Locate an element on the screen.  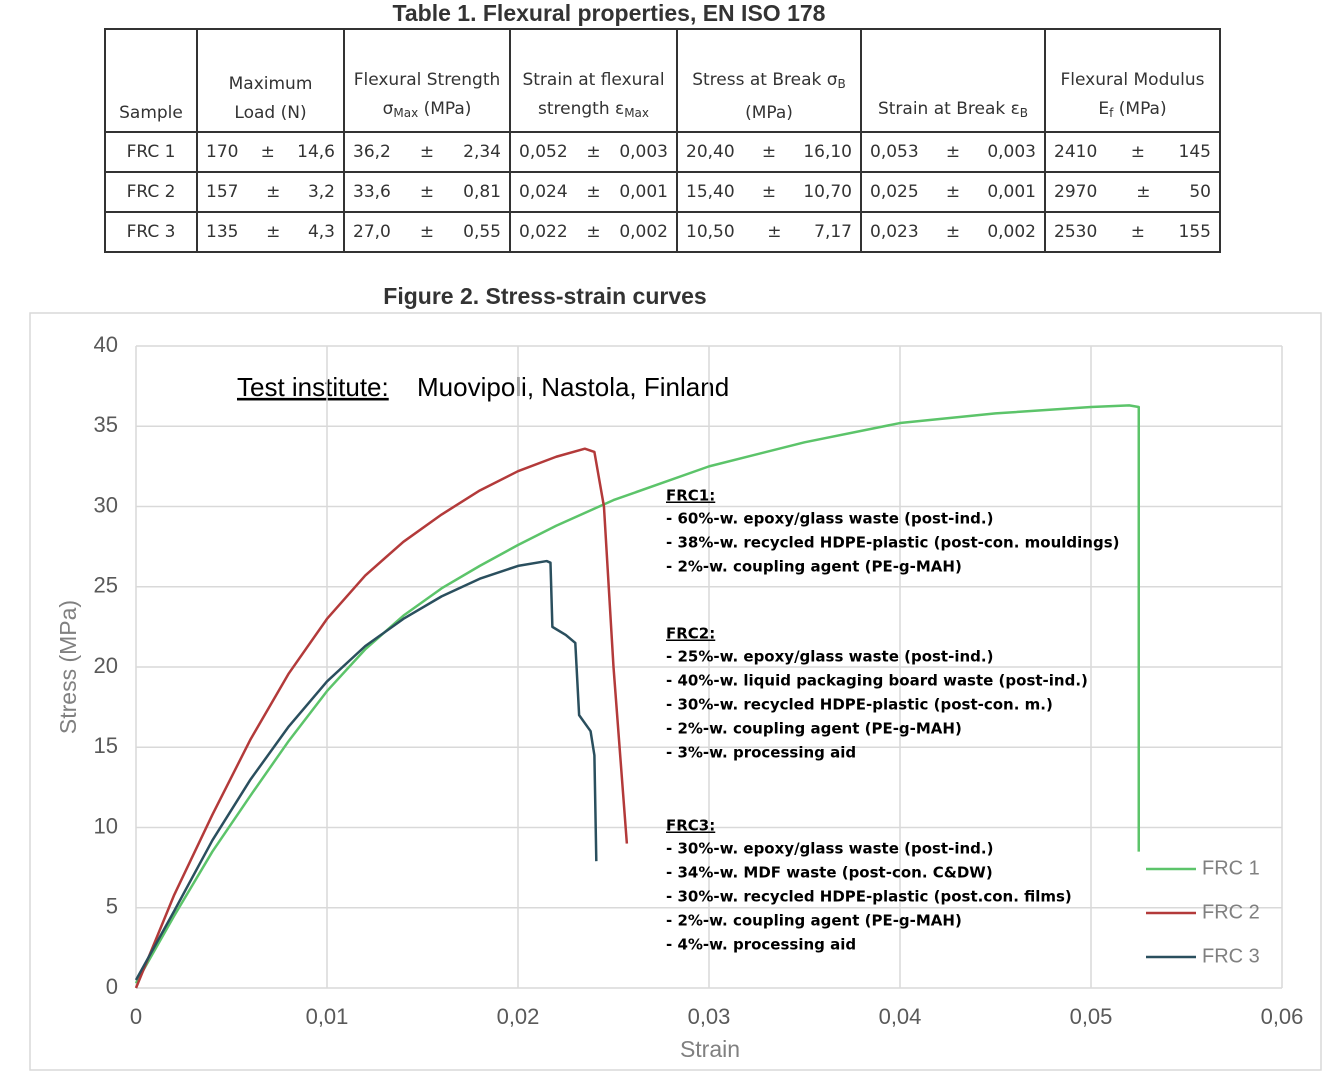
value-cell: 27,0 ±0,55 is located at coordinates (427, 232).